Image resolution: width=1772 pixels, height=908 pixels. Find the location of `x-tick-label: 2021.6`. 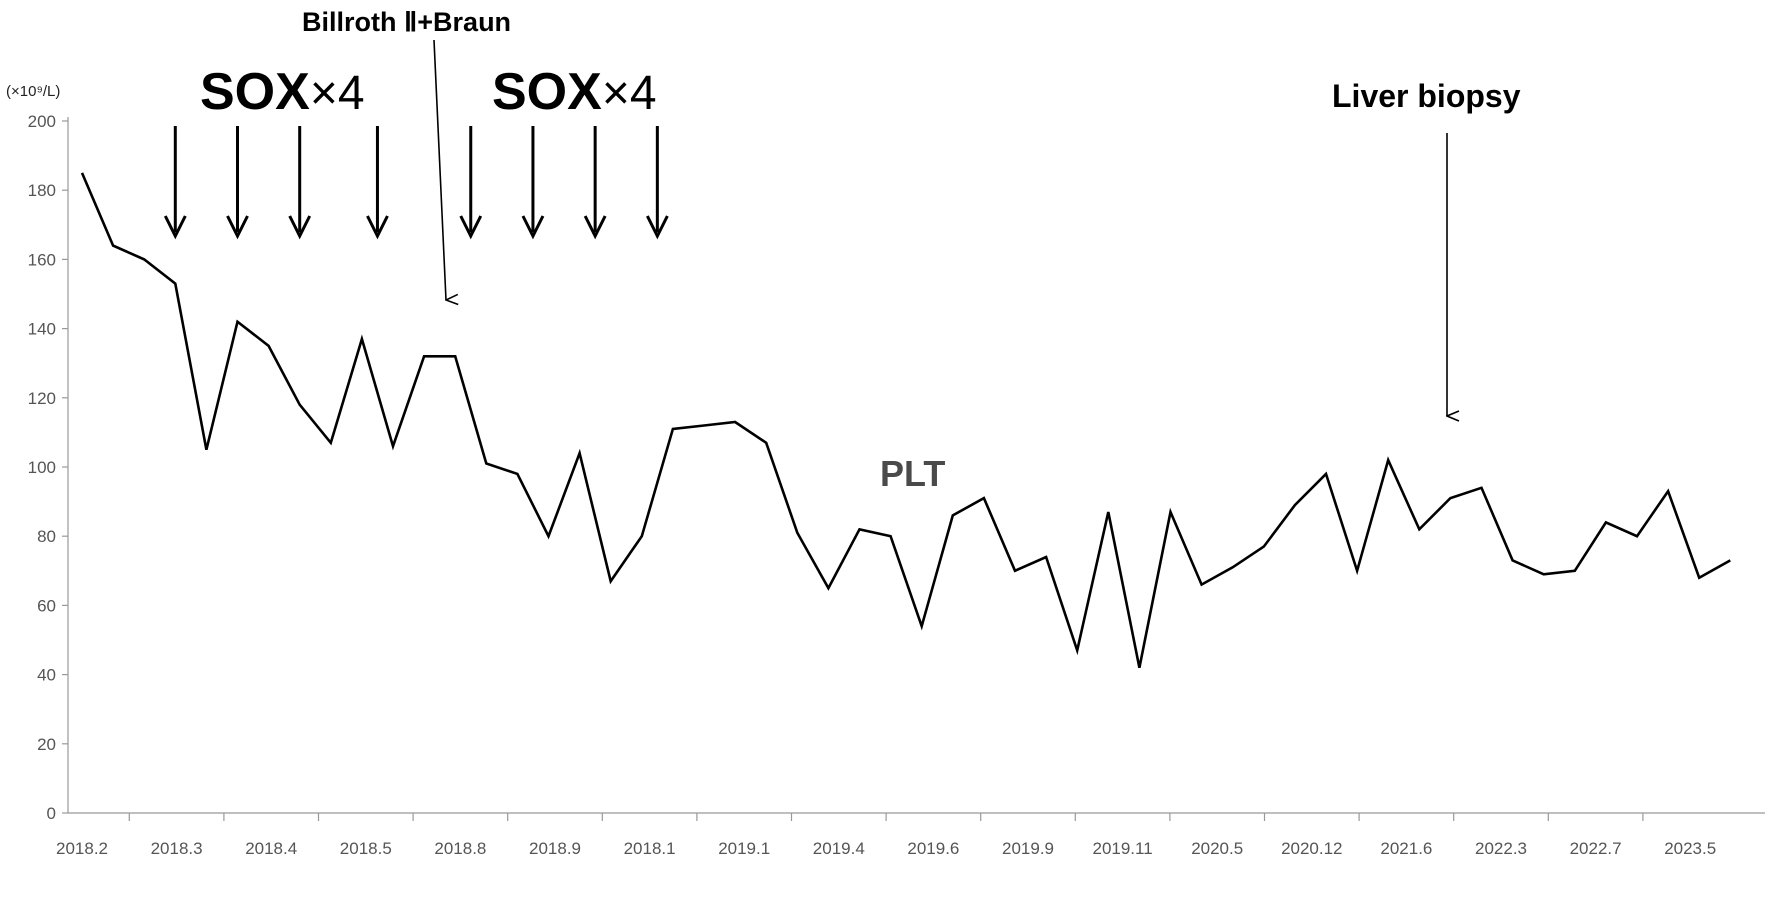

x-tick-label: 2021.6 is located at coordinates (1406, 848).